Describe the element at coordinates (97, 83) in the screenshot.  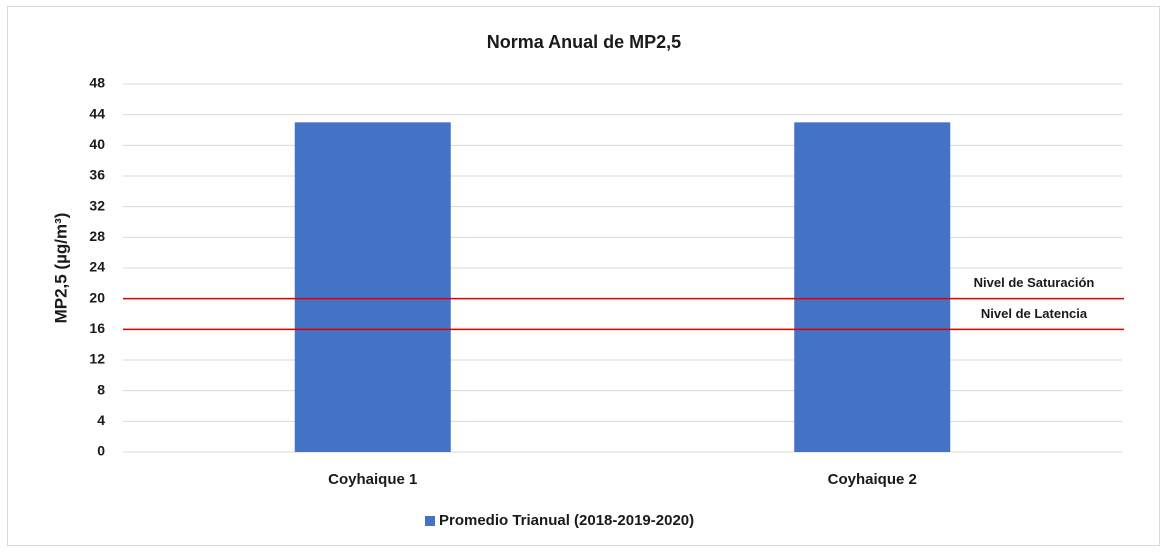
I see `y-tick-label: 48` at that location.